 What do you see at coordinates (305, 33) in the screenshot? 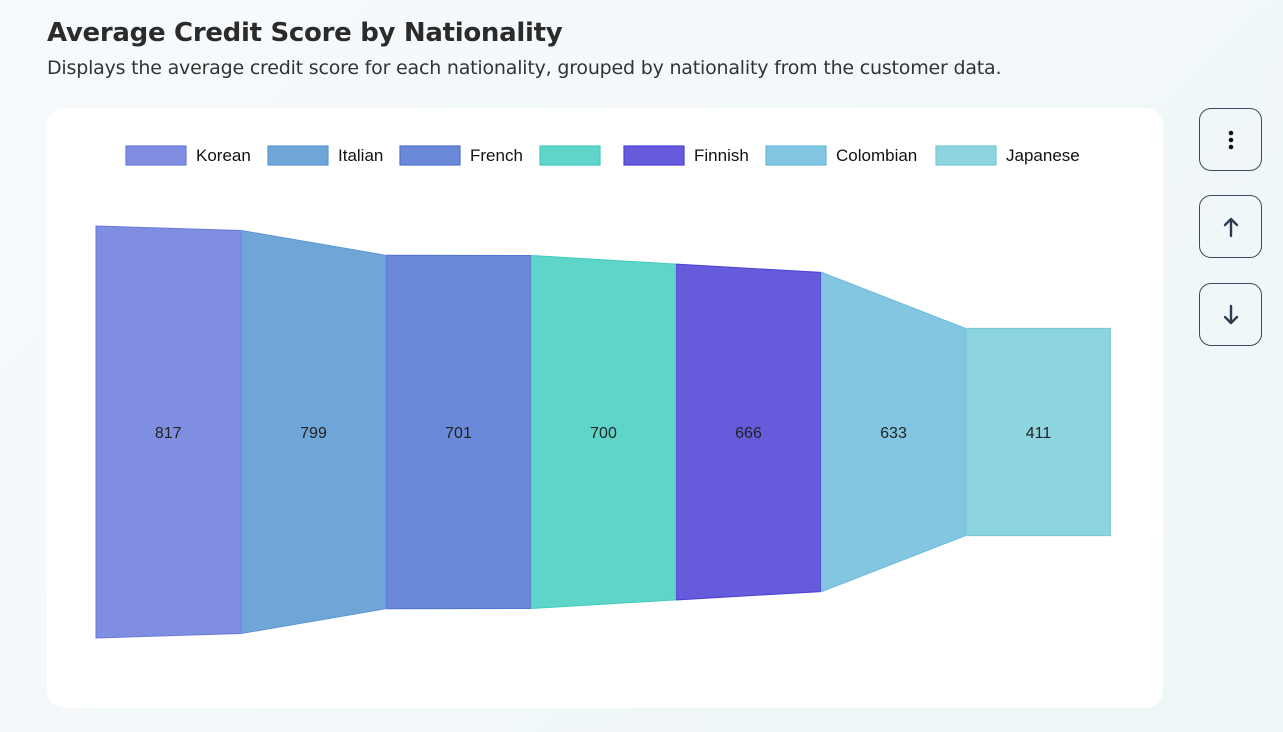
I see `page-title: Average Credit Score by Nationality` at bounding box center [305, 33].